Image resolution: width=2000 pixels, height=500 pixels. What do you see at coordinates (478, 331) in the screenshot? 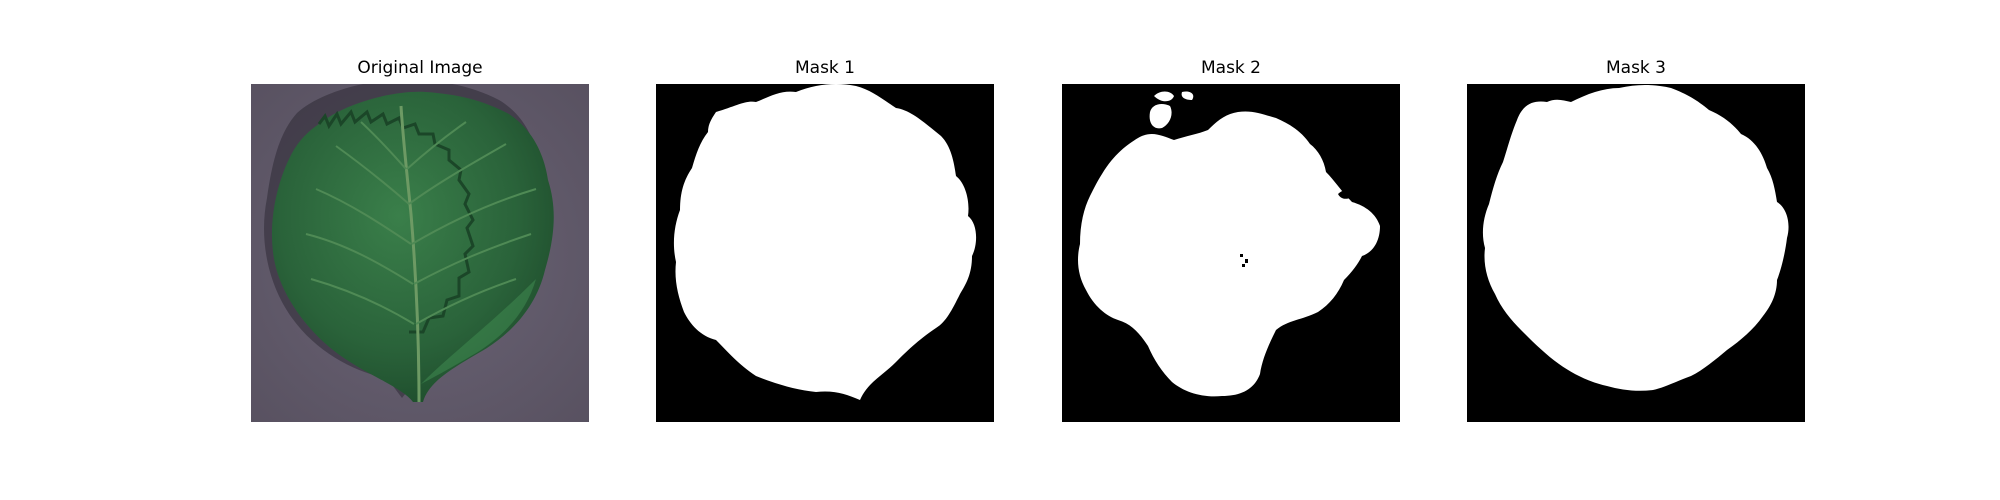
I see `leaf-highlight` at bounding box center [478, 331].